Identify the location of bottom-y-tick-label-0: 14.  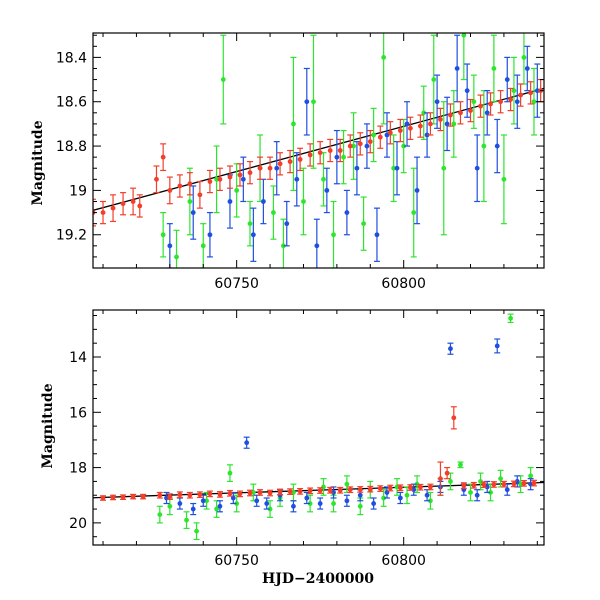
(78, 358).